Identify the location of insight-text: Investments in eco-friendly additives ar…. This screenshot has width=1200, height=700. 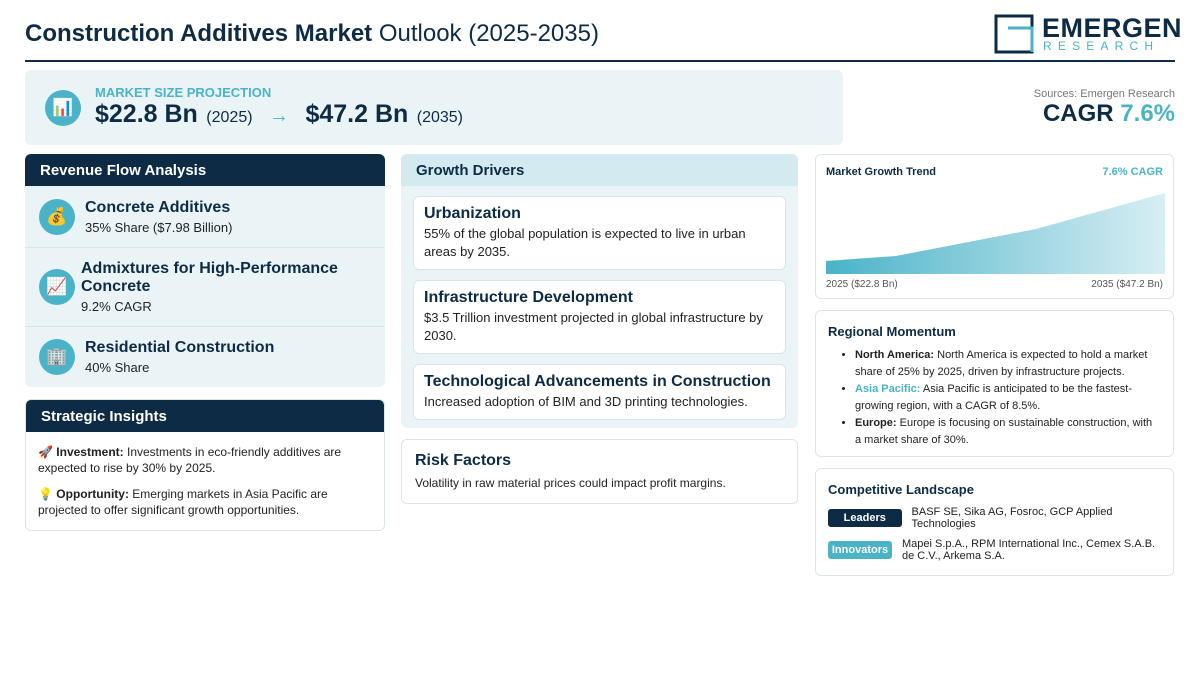
(190, 460).